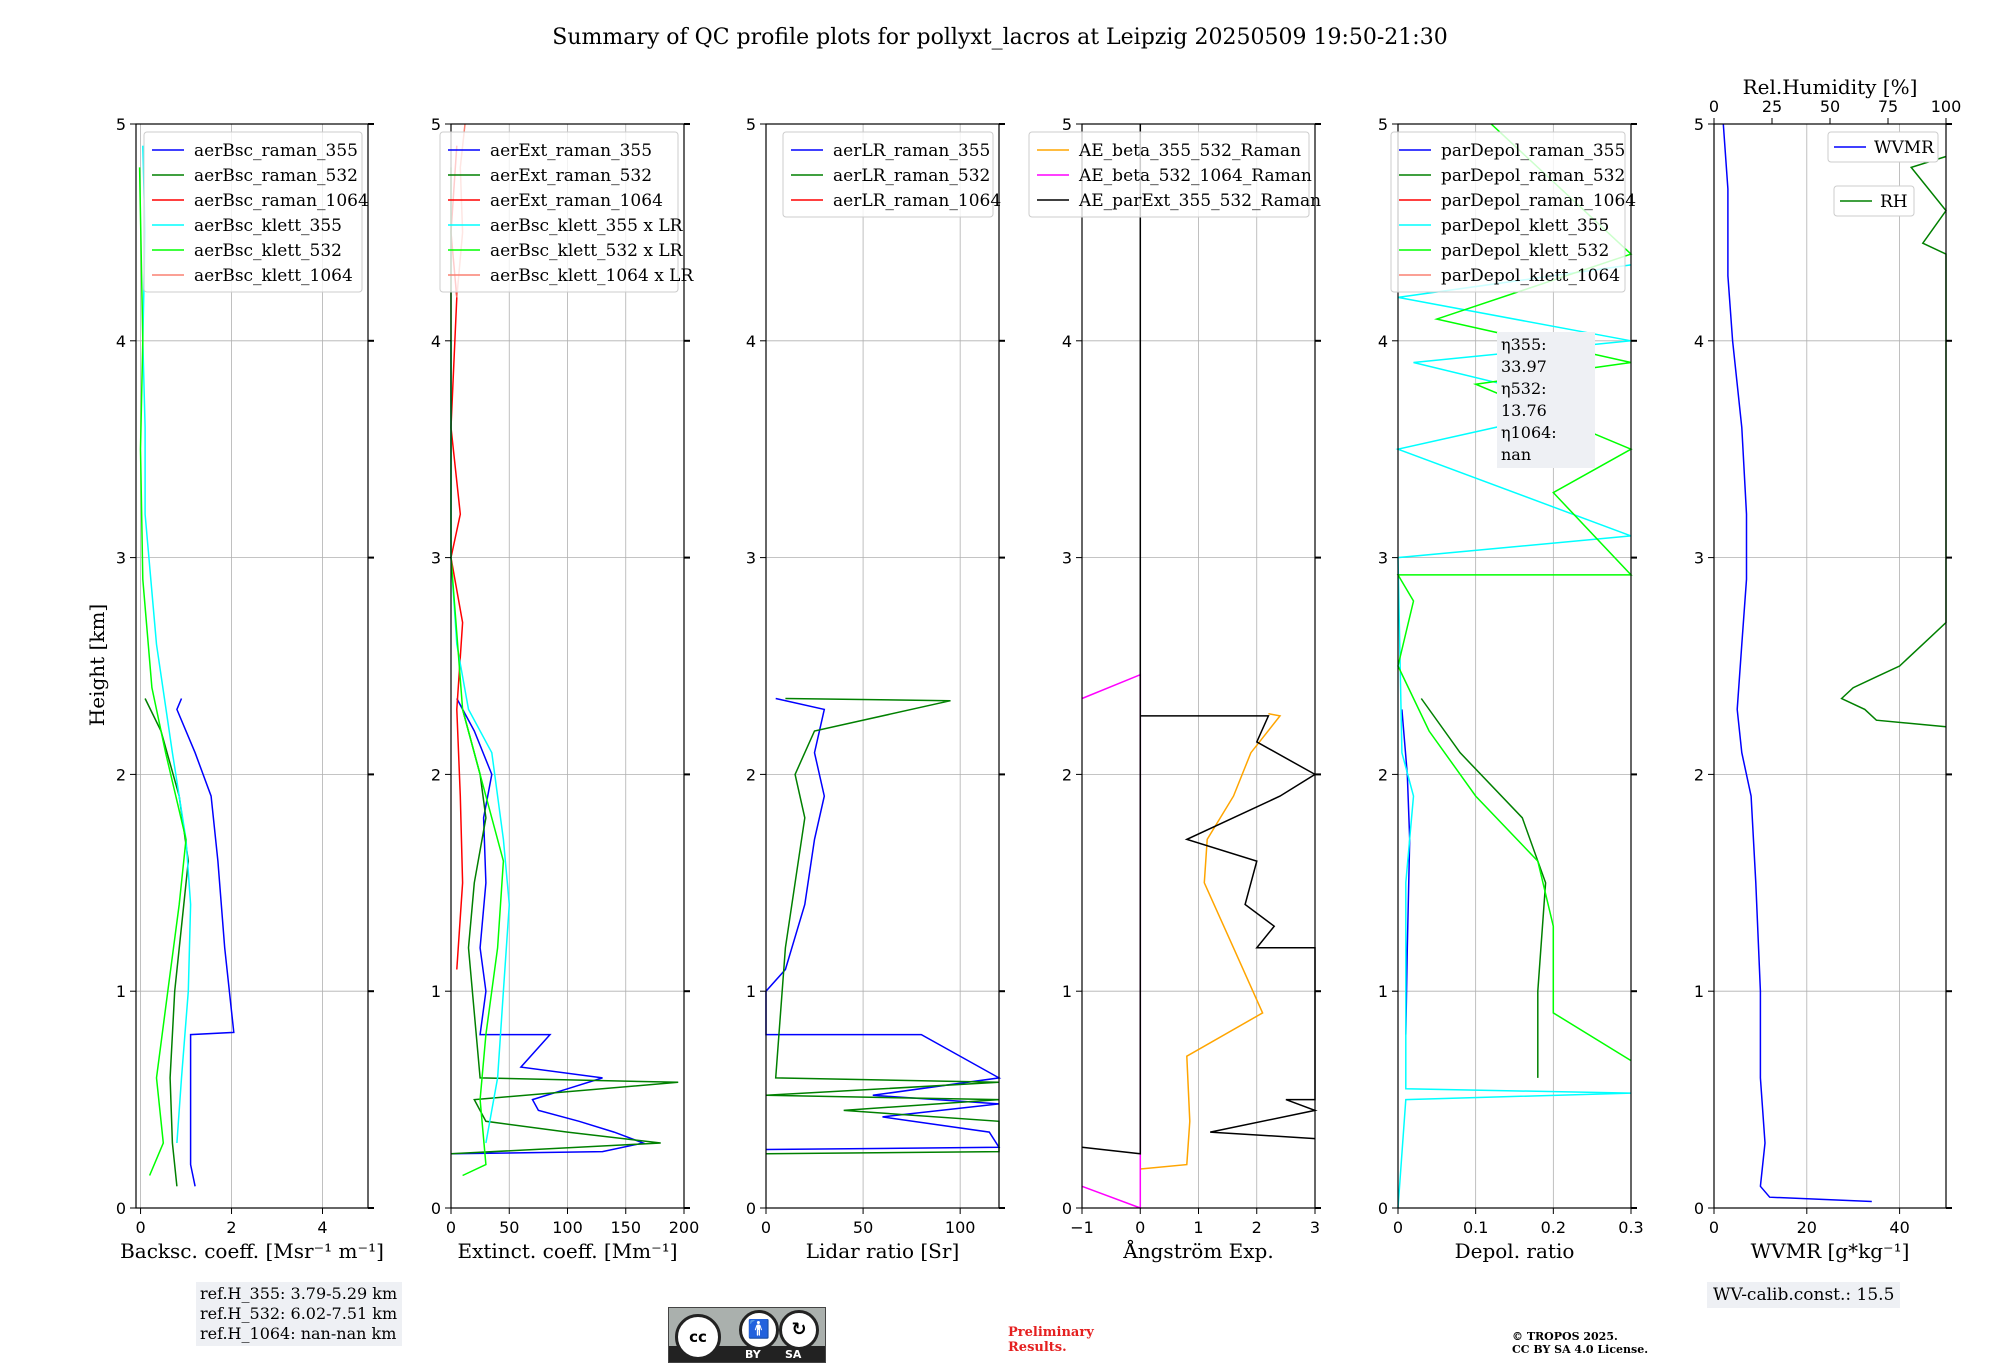 This screenshot has width=2000, height=1363. What do you see at coordinates (911, 176) in the screenshot?
I see `legend-label: aerLR_raman_532` at bounding box center [911, 176].